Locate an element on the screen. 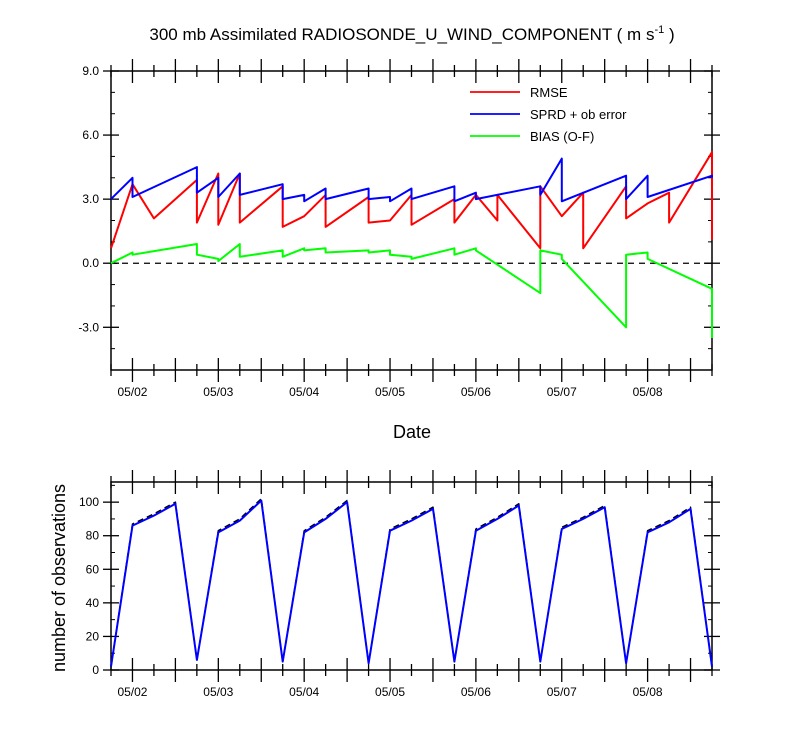 Image resolution: width=800 pixels, height=750 pixels. y-axis-title-observations: number of observations is located at coordinates (59, 578).